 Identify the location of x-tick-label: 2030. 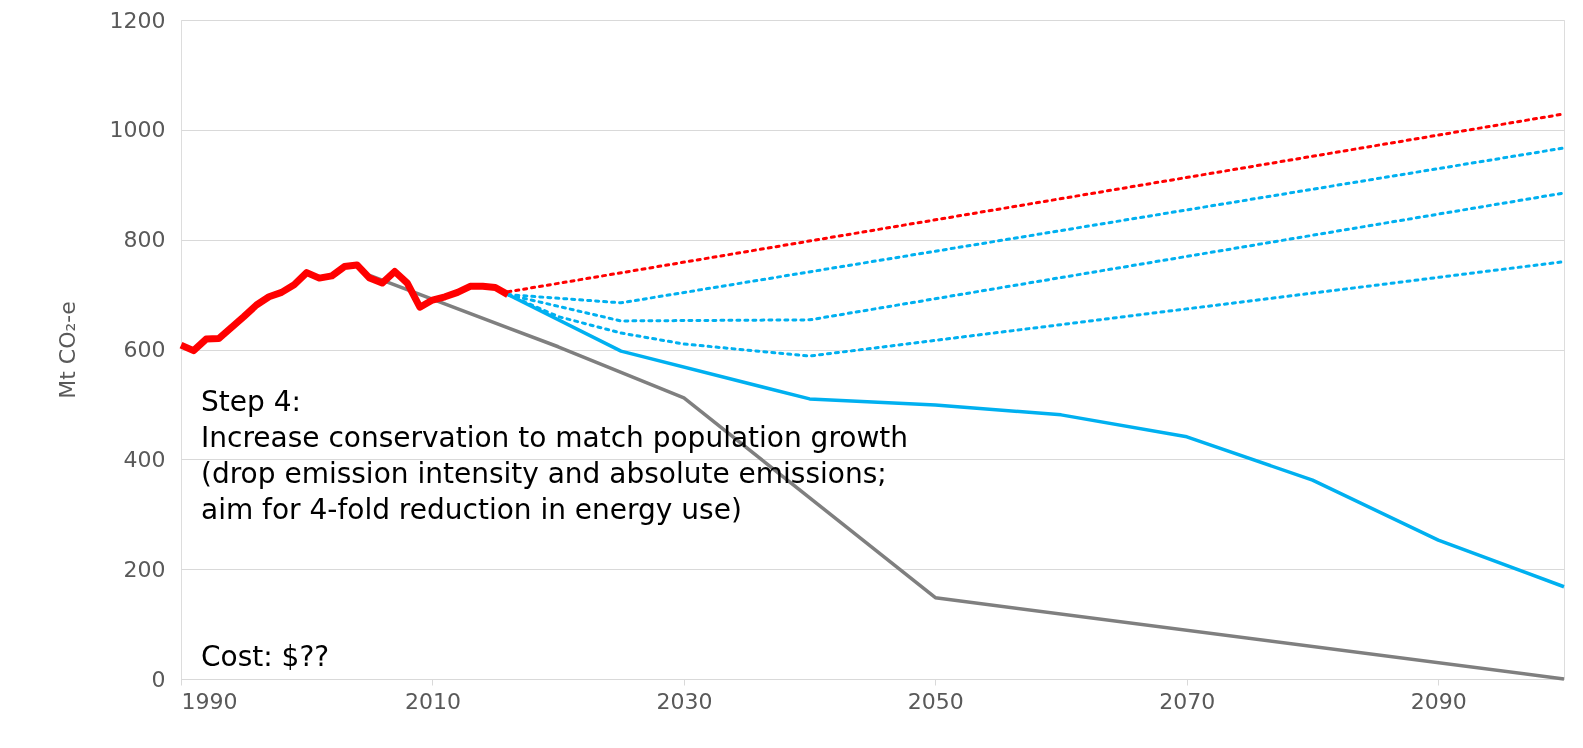
(684, 701).